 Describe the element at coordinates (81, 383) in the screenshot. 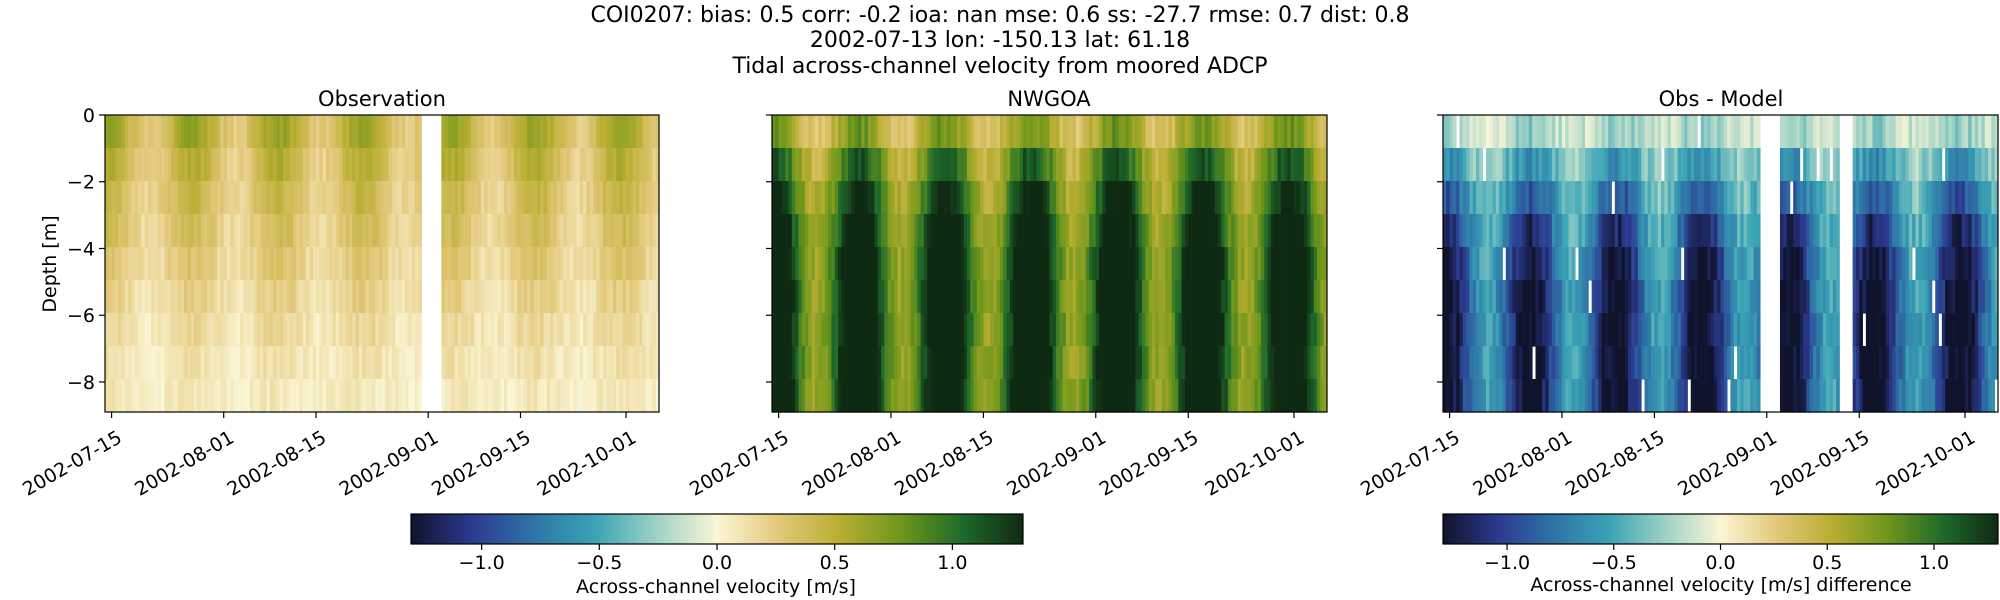

I see `y-tick-label: −8` at that location.